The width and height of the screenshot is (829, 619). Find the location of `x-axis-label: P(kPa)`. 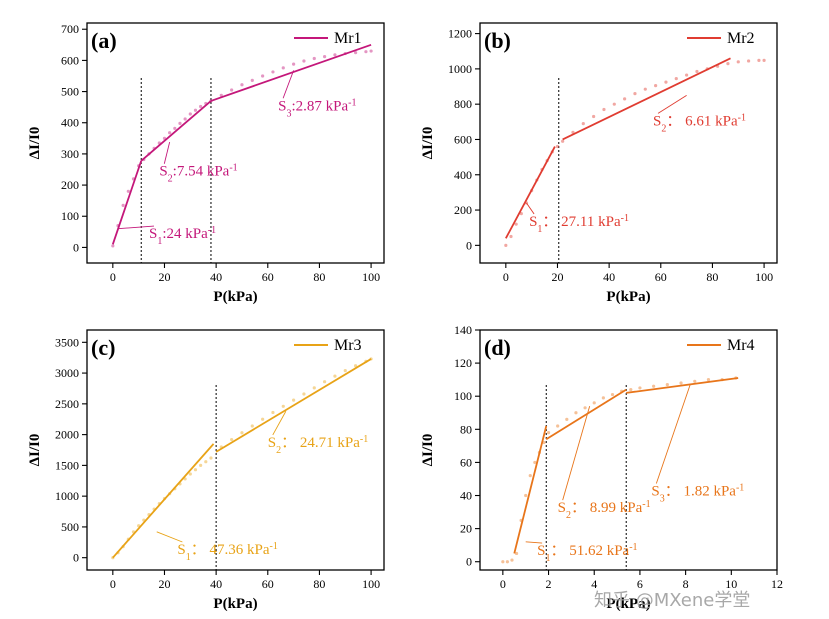

x-axis-label: P(kPa) is located at coordinates (628, 604).